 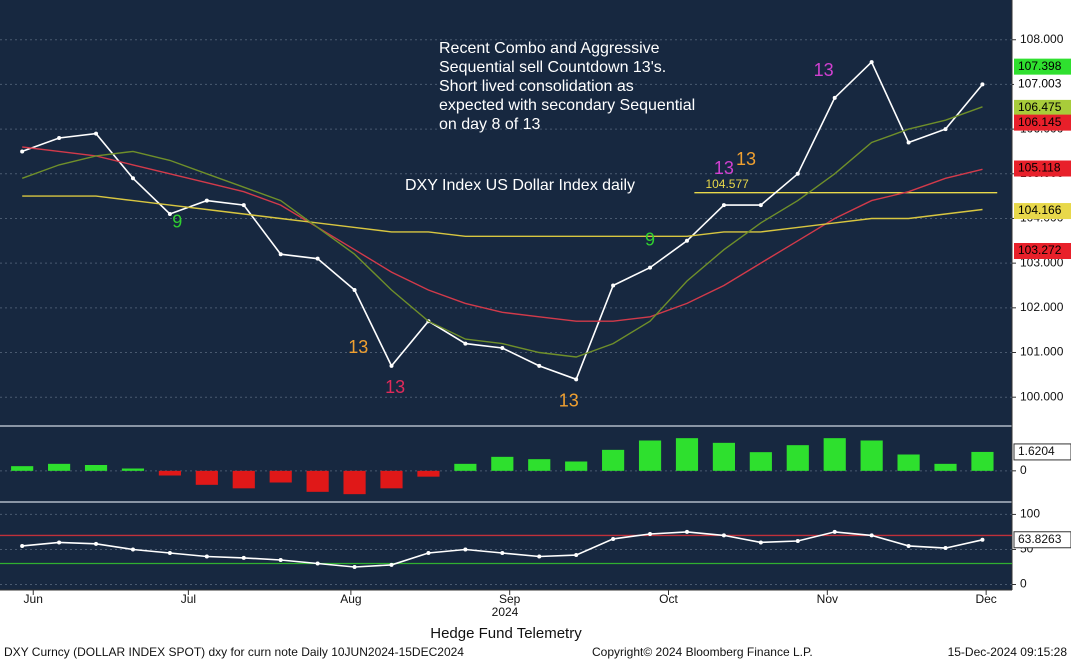 I want to click on footer-copyright: Copyright© 2024 Bloomberg Finance L.P., so click(x=702, y=652).